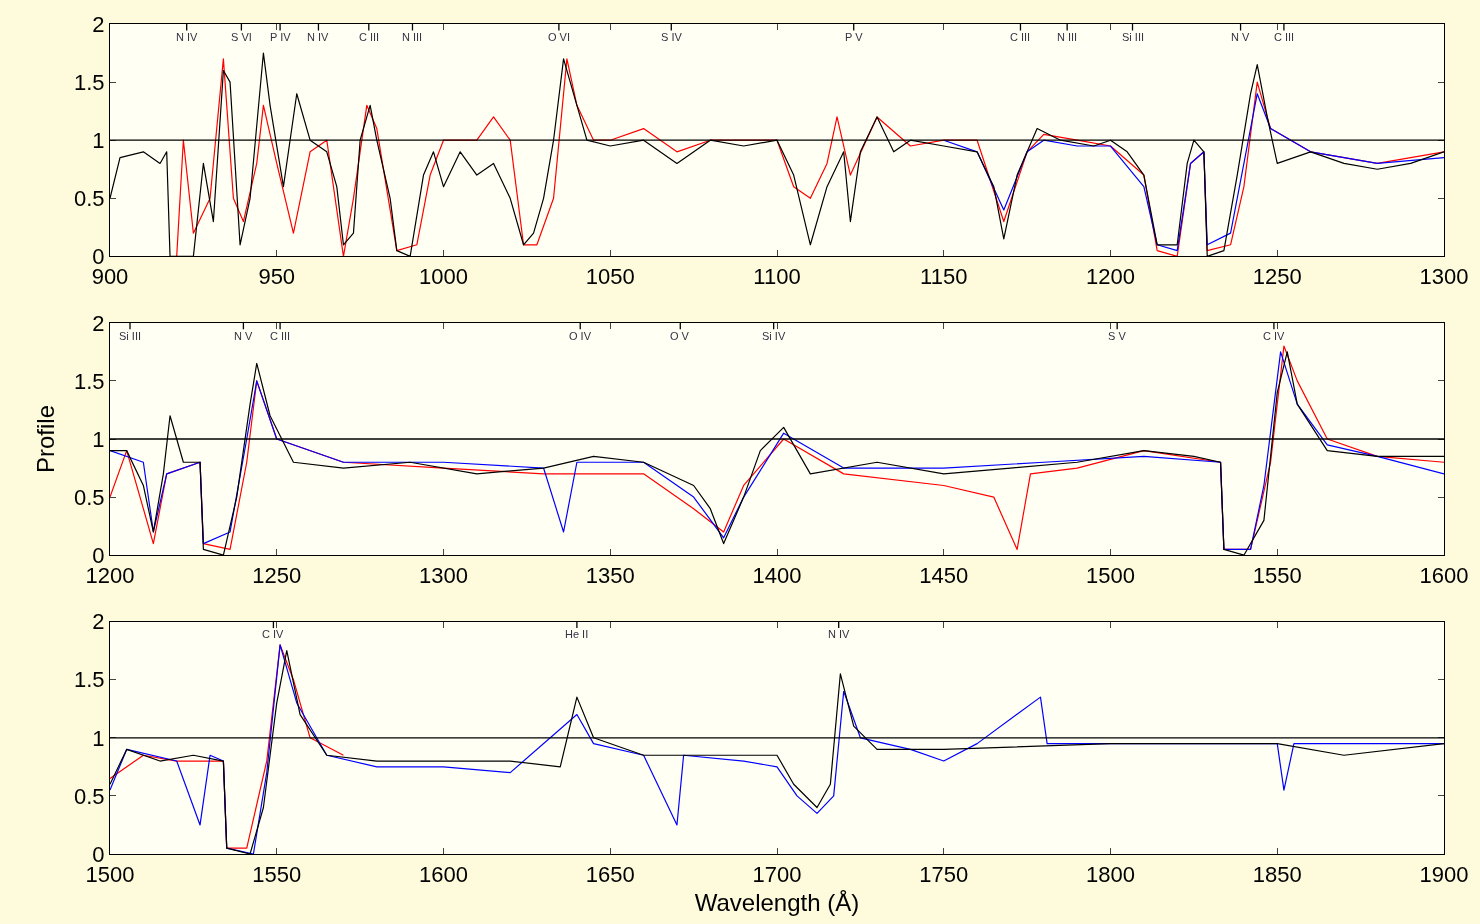  What do you see at coordinates (1277, 874) in the screenshot?
I see `x-tick-label: 1850` at bounding box center [1277, 874].